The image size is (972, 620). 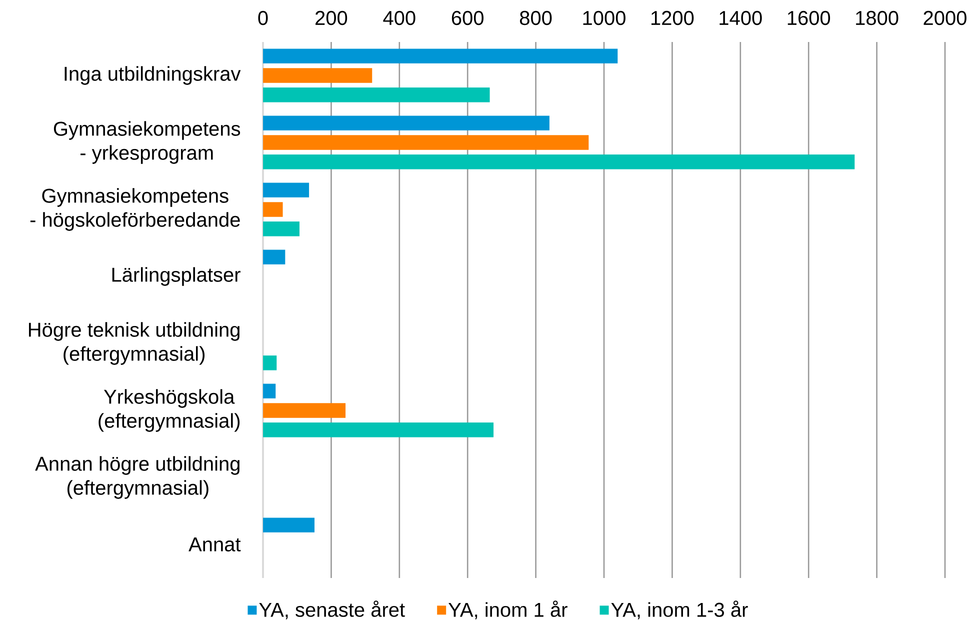 I want to click on x-tick-label: 800, so click(x=536, y=18).